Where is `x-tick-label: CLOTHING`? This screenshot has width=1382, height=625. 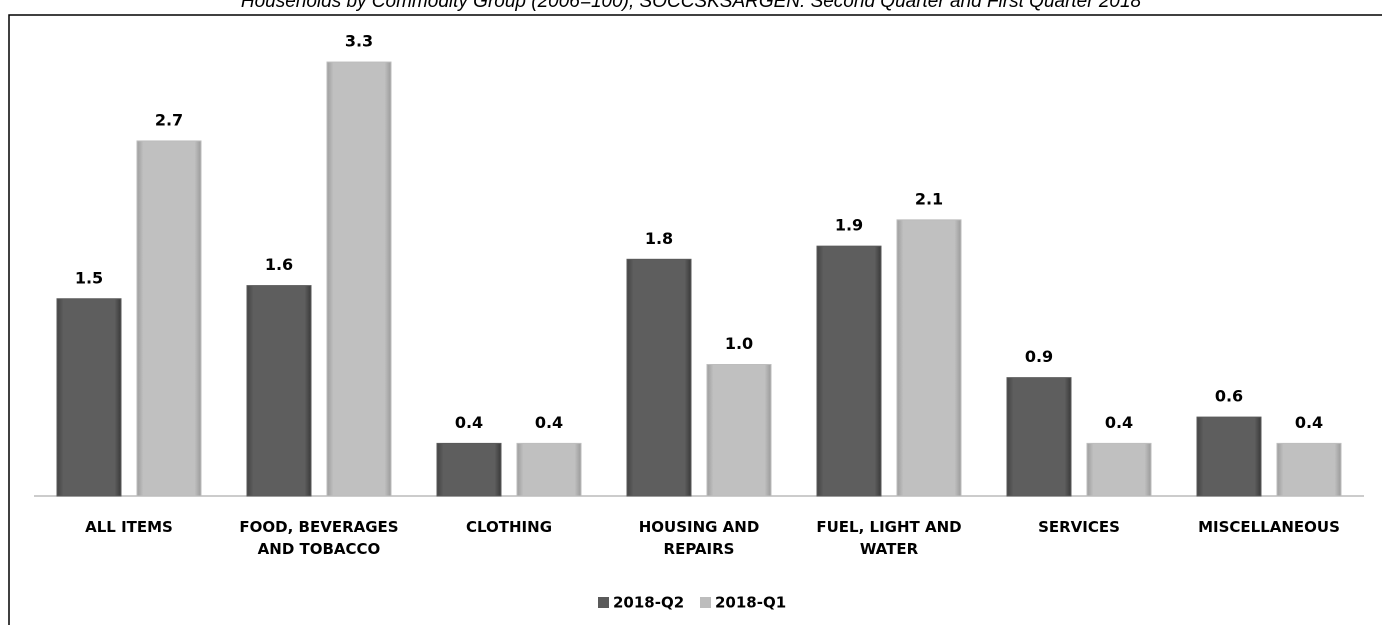
x-tick-label: CLOTHING is located at coordinates (508, 527).